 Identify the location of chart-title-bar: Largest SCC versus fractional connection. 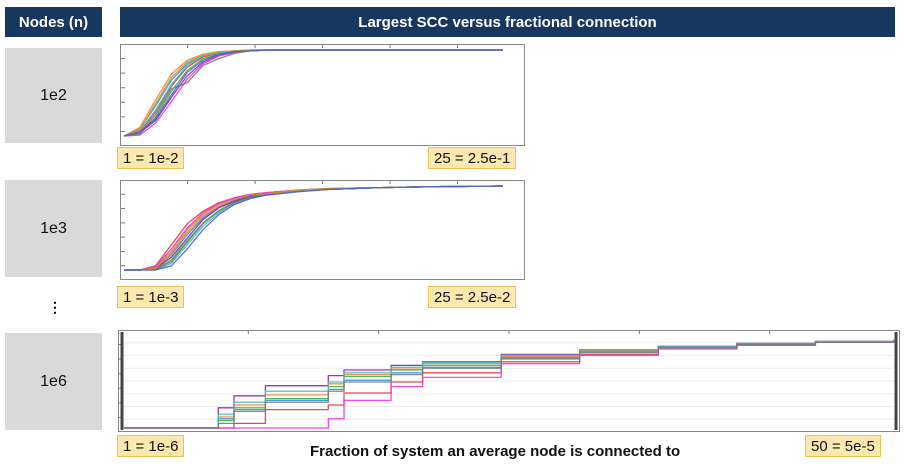
(507, 22).